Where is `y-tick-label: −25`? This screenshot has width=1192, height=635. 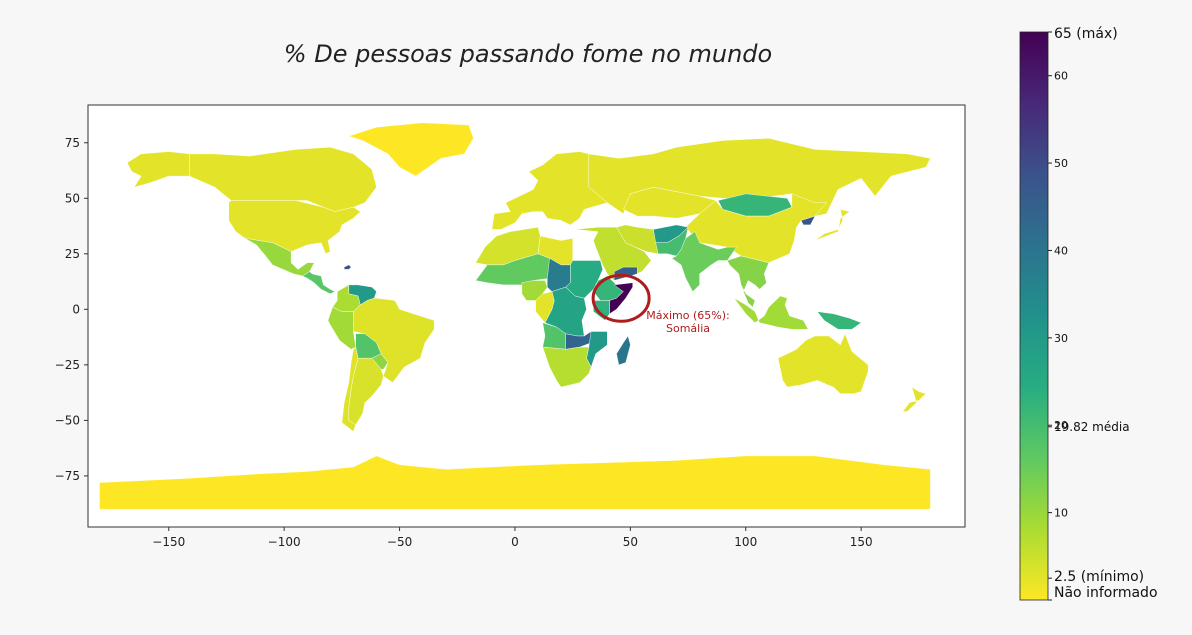 y-tick-label: −25 is located at coordinates (67, 365).